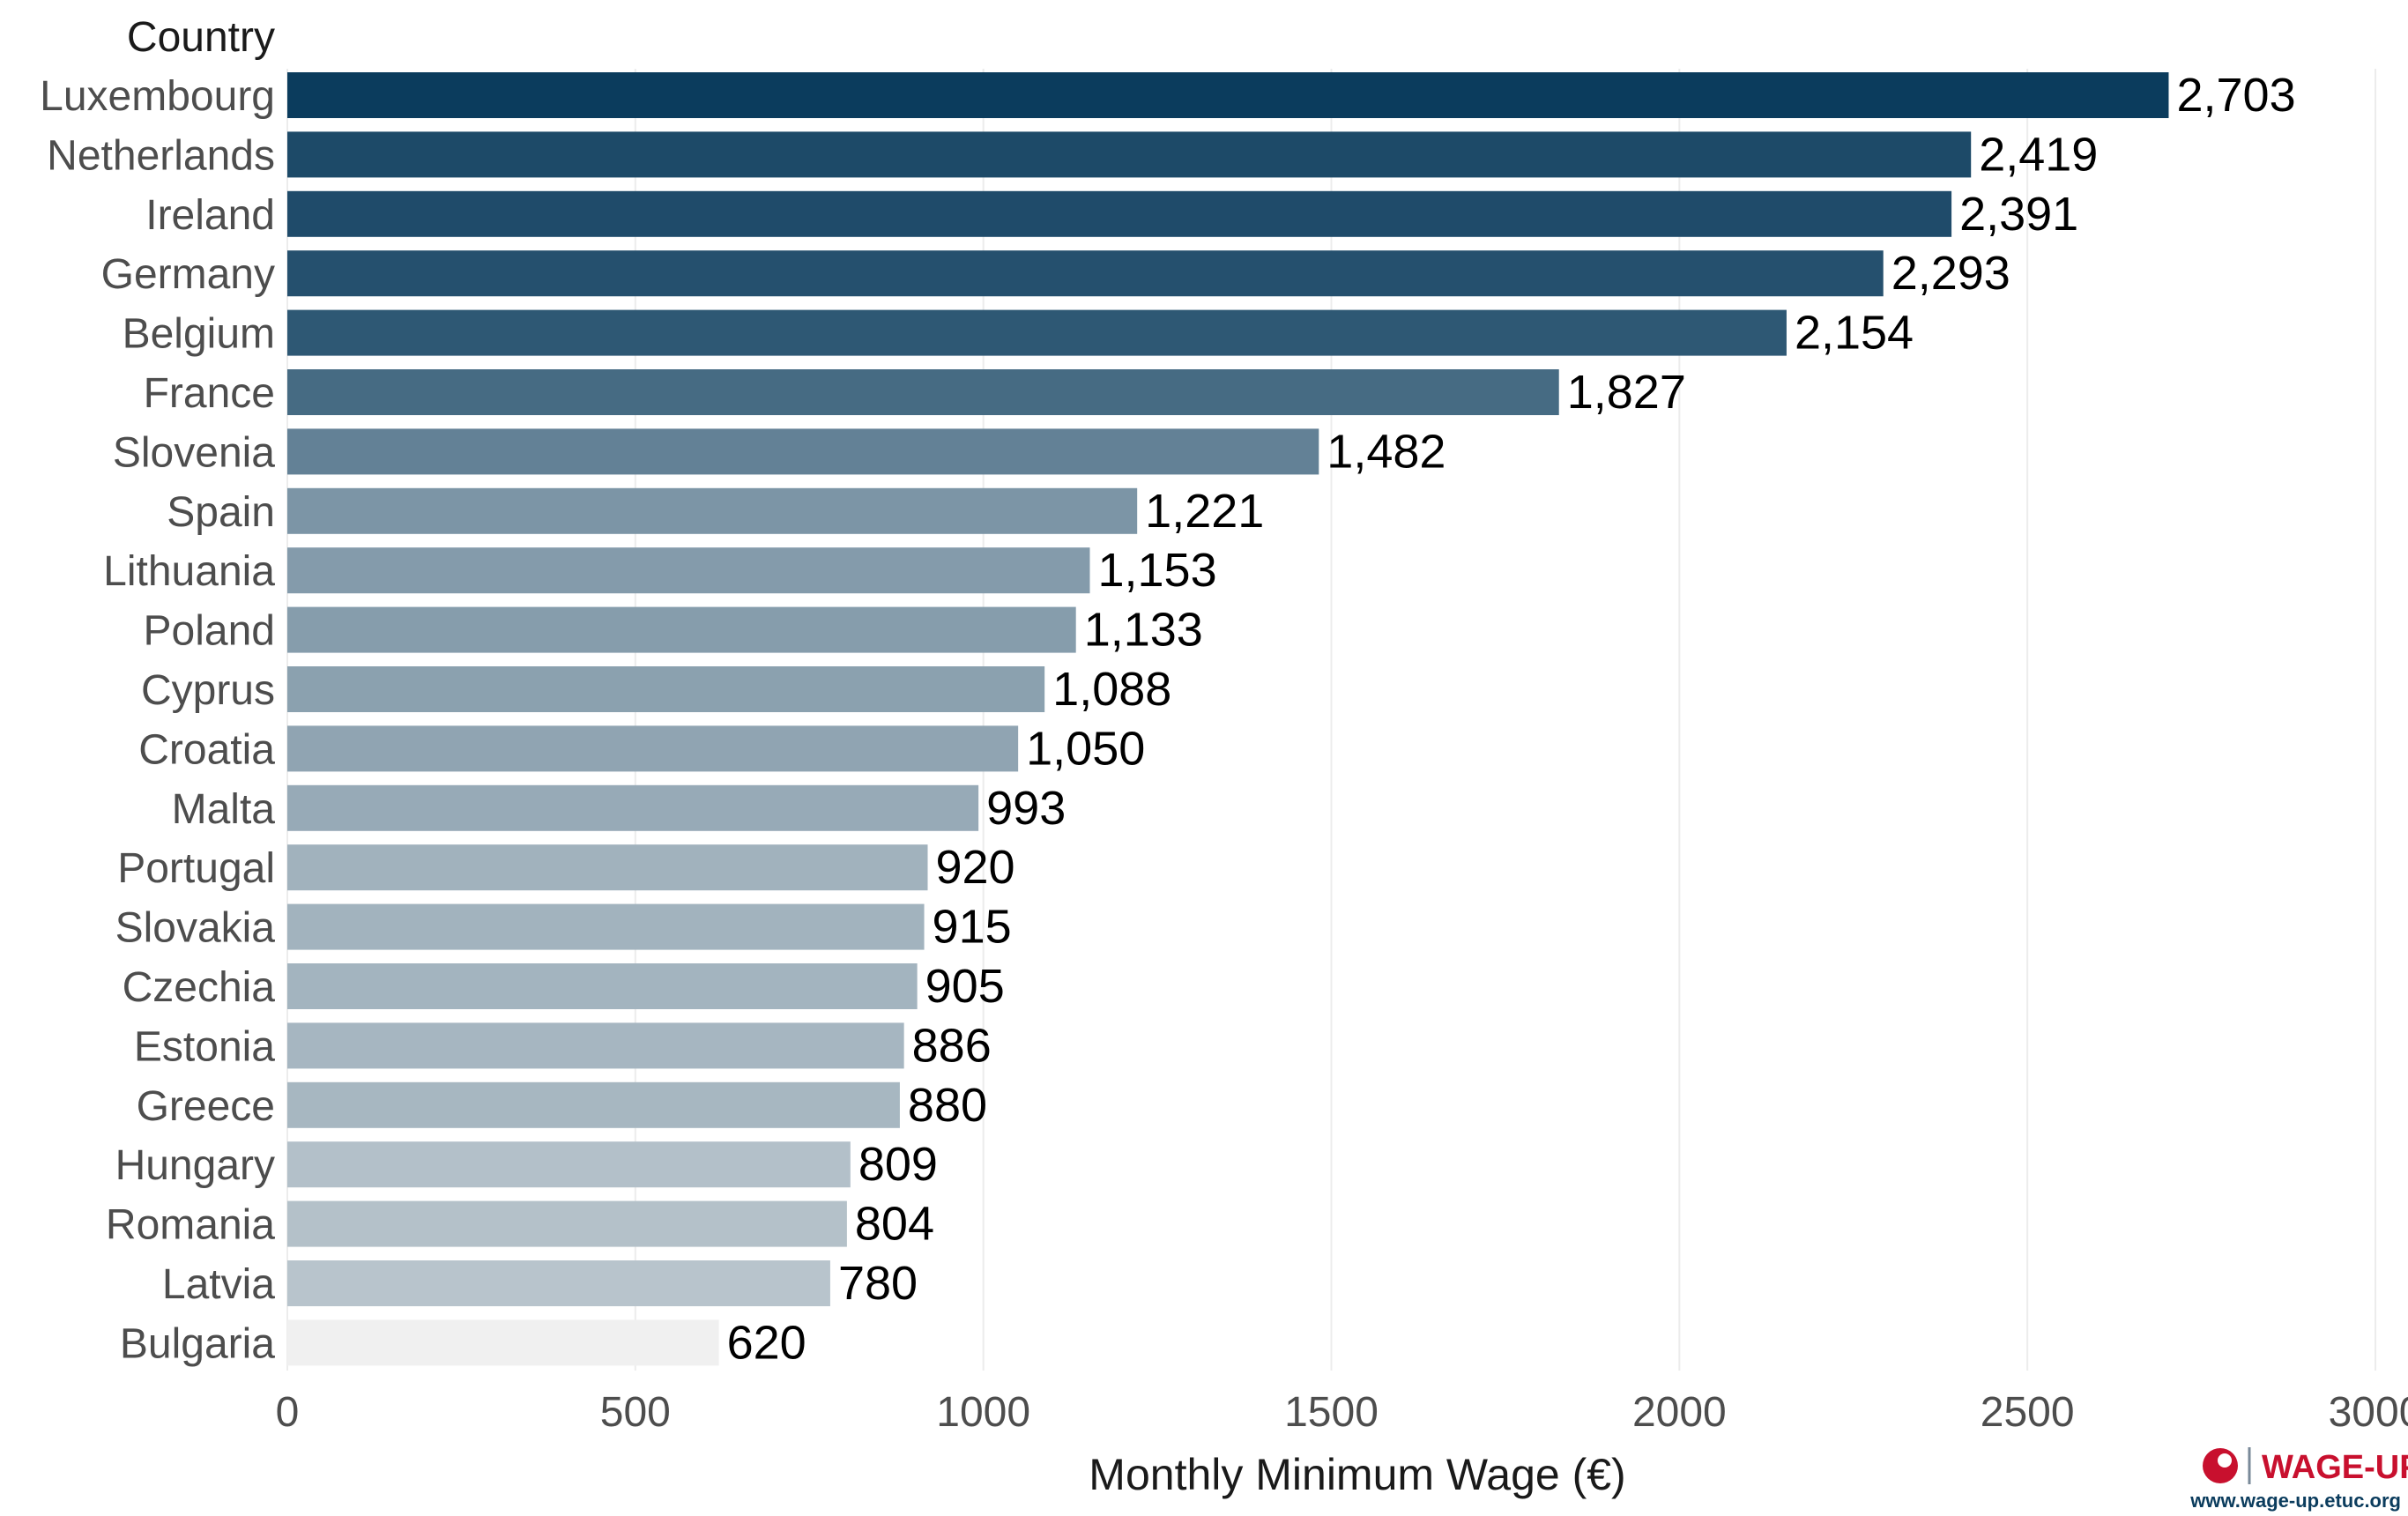 This screenshot has width=2408, height=1516. I want to click on value-label: 880, so click(947, 1105).